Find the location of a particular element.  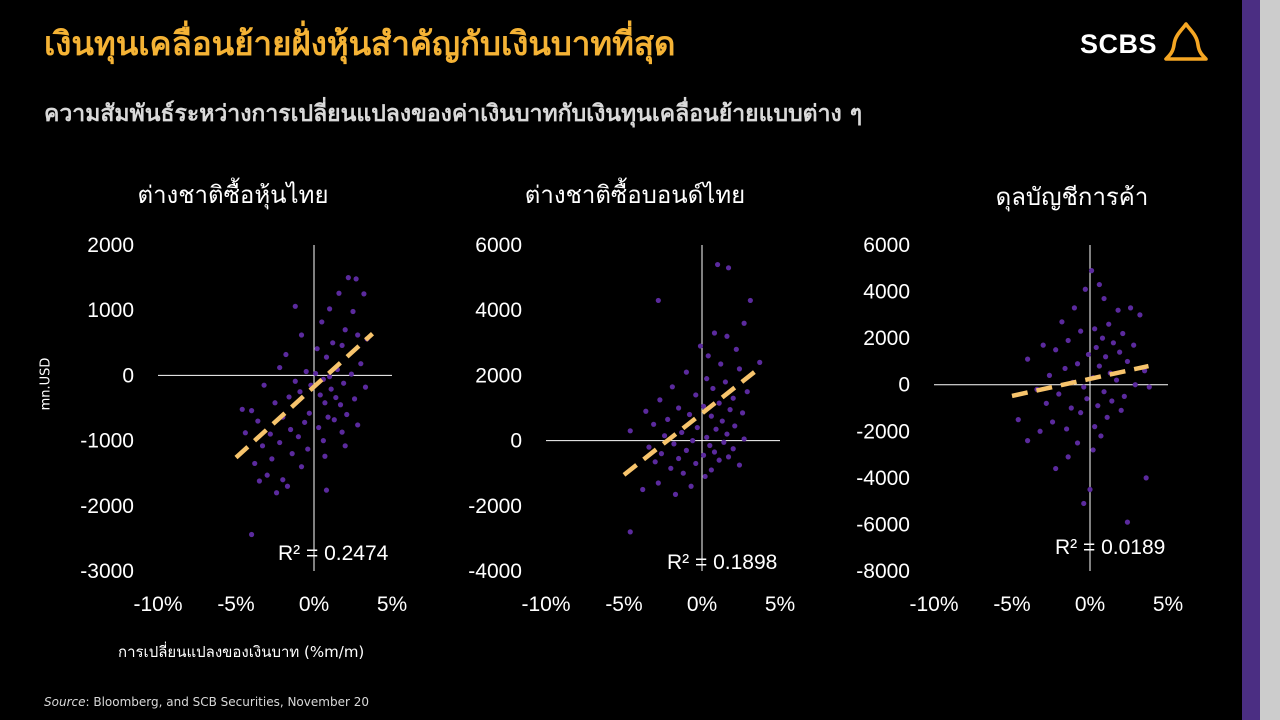

chart-title-foreign-bond: ต่างชาติซื้อบอนด์ไทย is located at coordinates (635, 195).